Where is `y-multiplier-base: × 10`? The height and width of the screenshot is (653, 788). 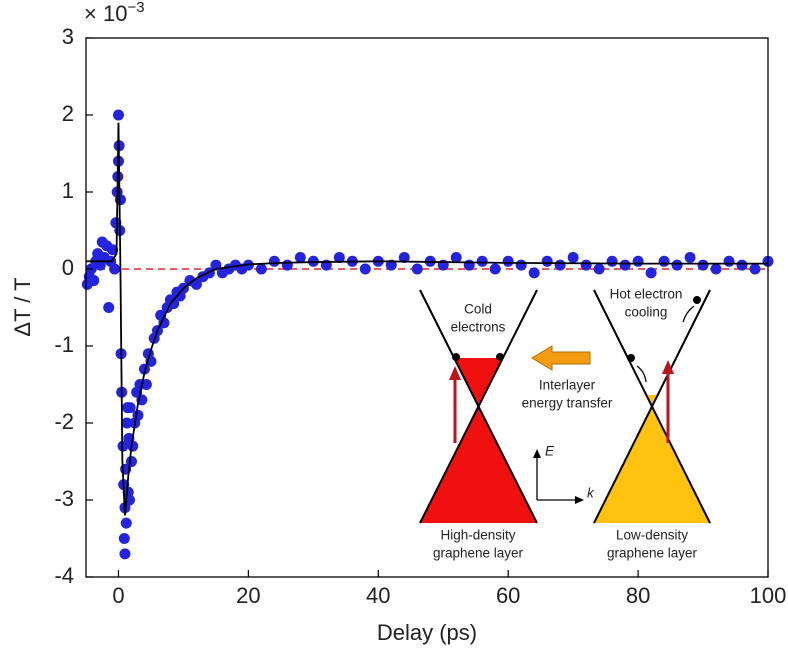
y-multiplier-base: × 10 is located at coordinates (105, 13).